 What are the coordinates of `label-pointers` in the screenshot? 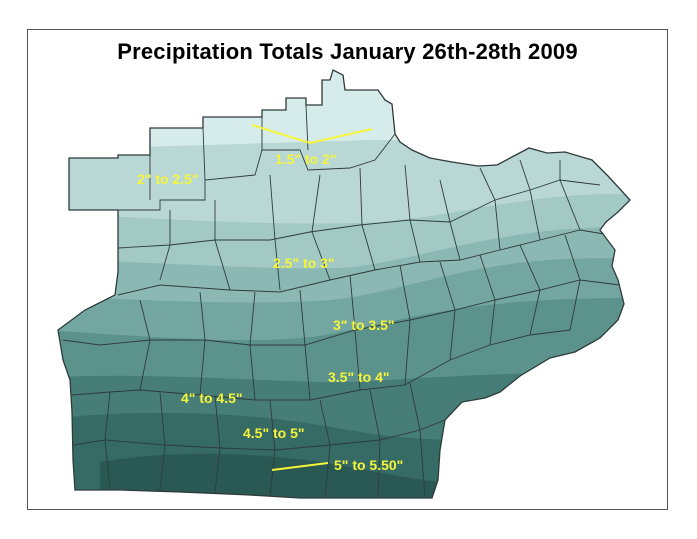 It's located at (312, 297).